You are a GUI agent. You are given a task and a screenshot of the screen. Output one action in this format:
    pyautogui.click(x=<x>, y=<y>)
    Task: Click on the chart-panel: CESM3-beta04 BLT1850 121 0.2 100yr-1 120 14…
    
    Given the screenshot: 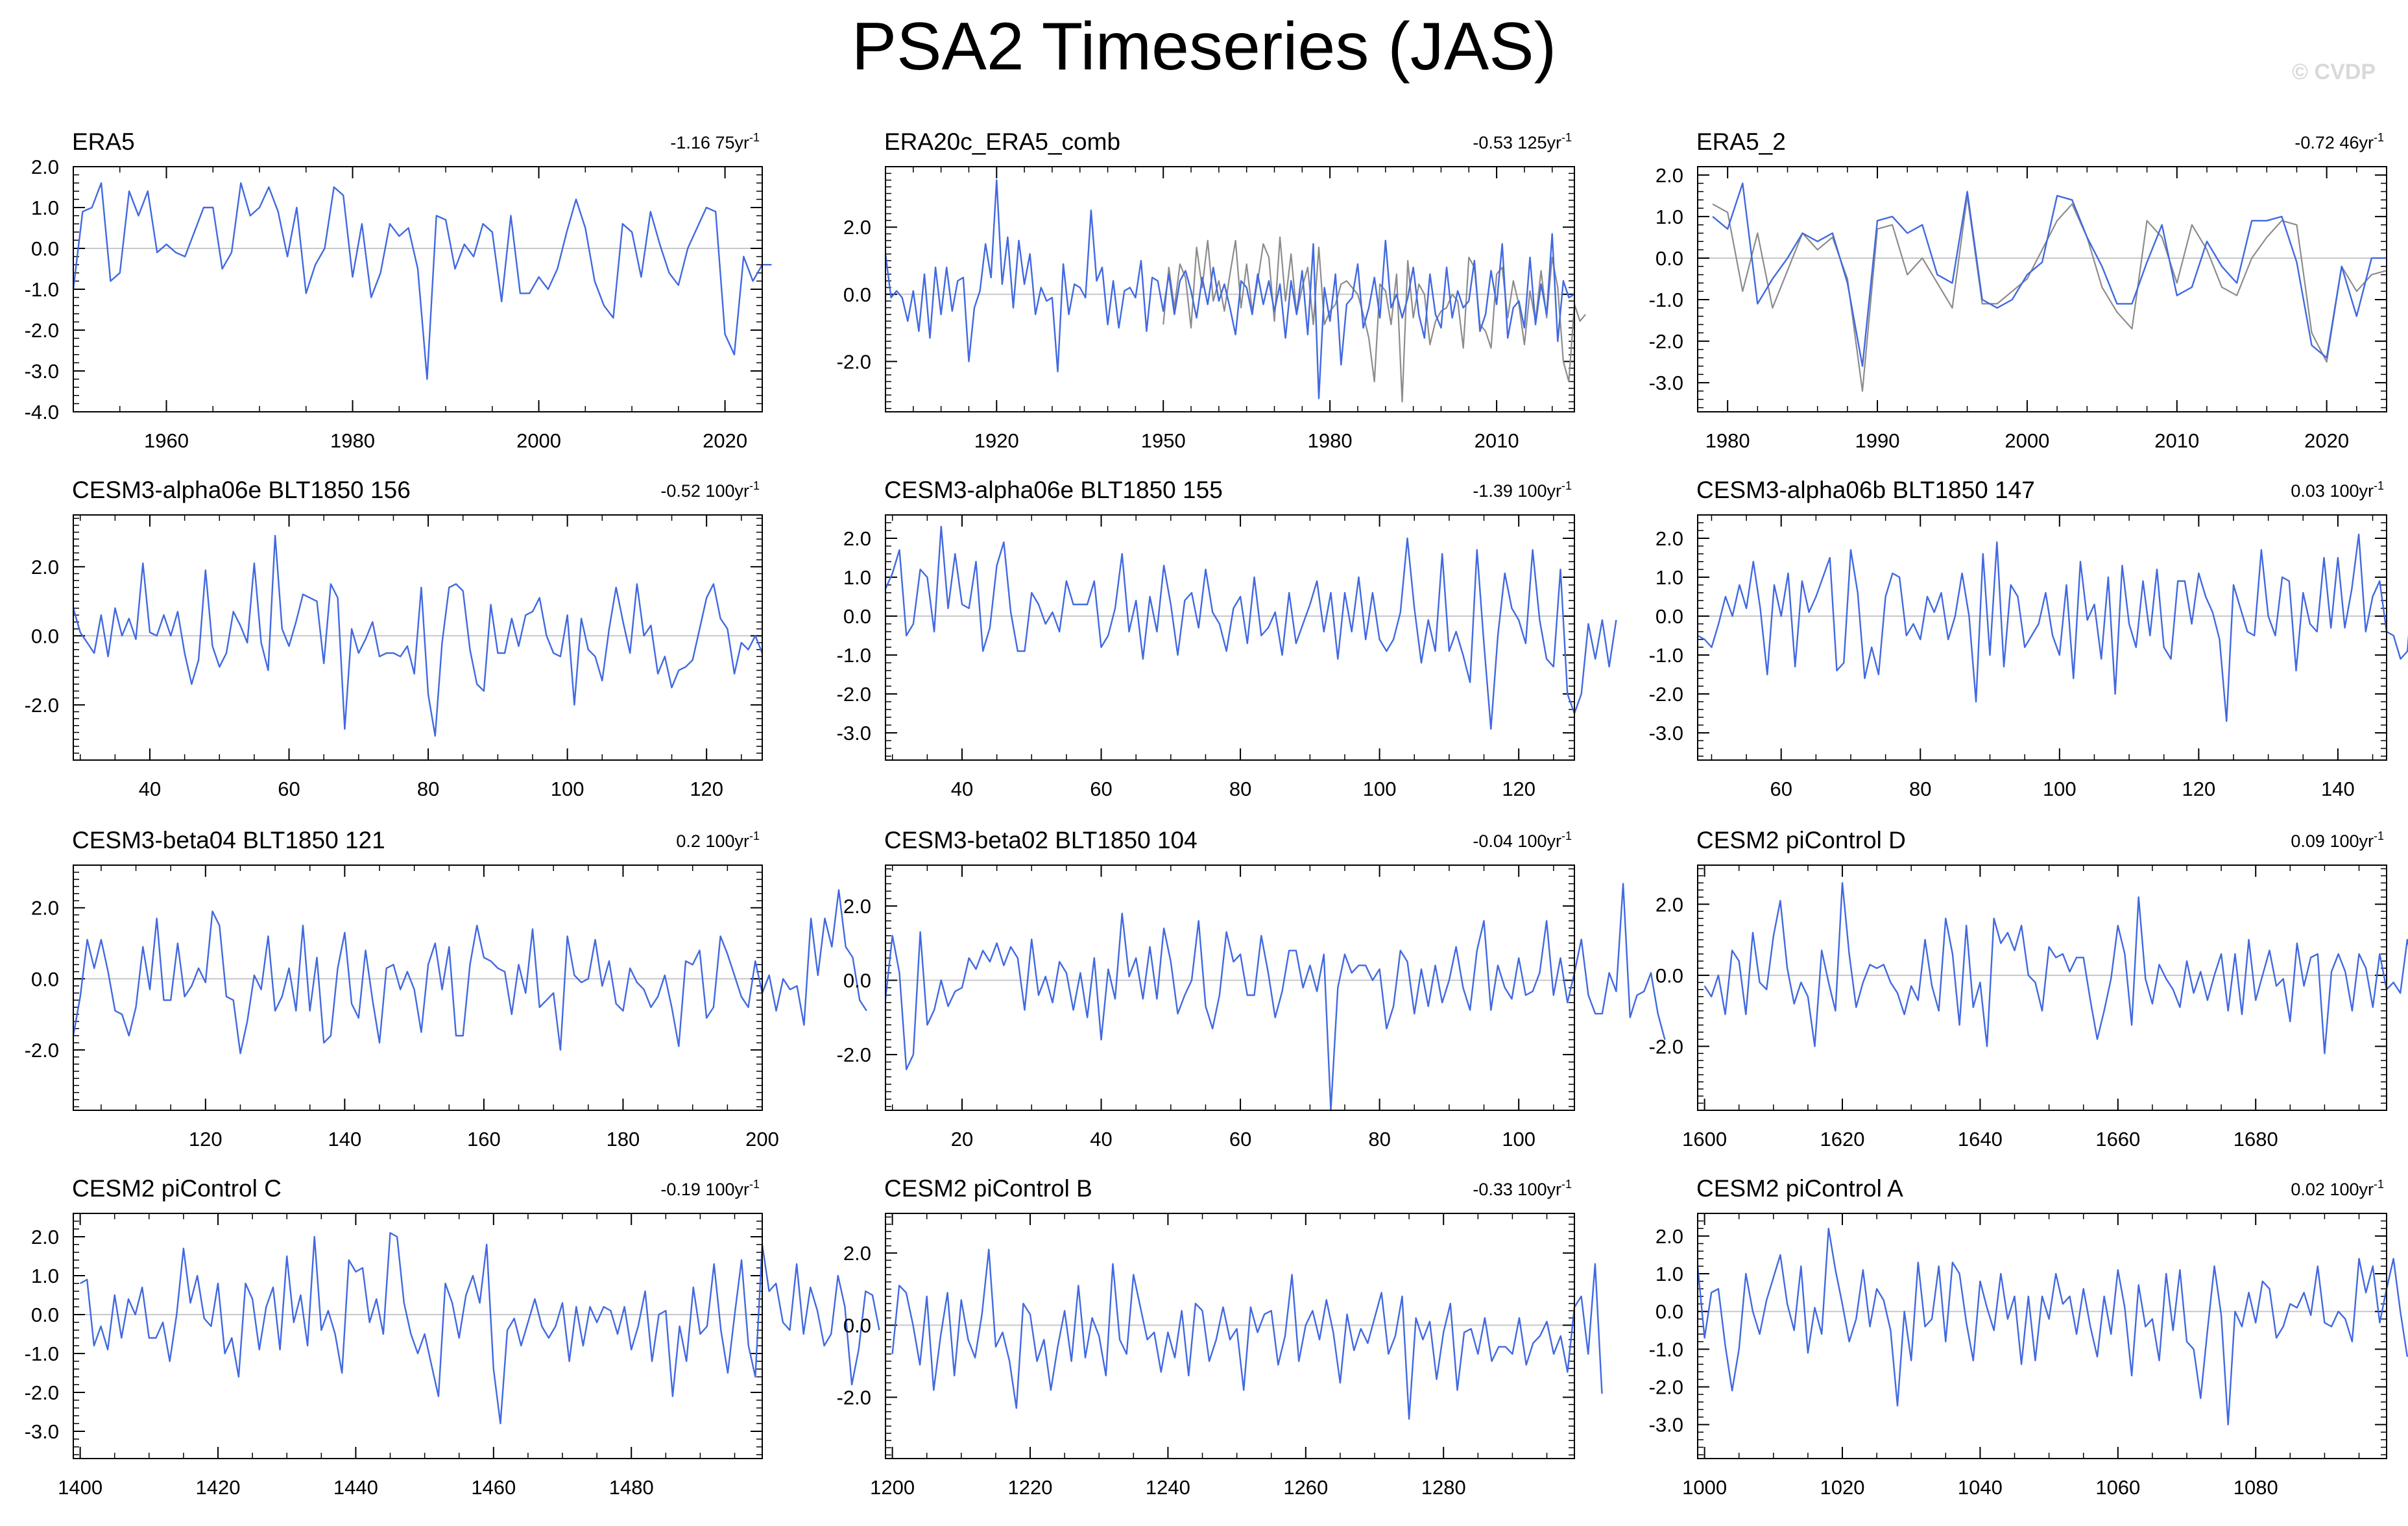 What is the action you would take?
    pyautogui.click(x=446, y=988)
    